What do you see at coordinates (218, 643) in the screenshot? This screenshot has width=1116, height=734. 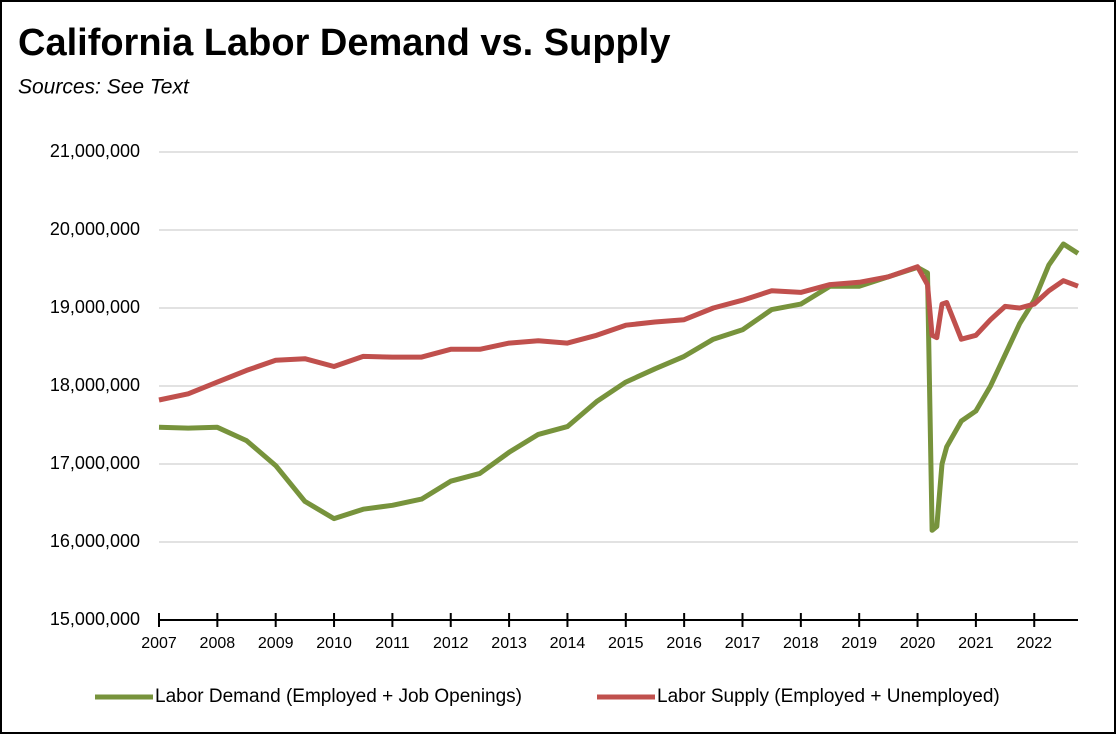 I see `x-tick-label: 2008` at bounding box center [218, 643].